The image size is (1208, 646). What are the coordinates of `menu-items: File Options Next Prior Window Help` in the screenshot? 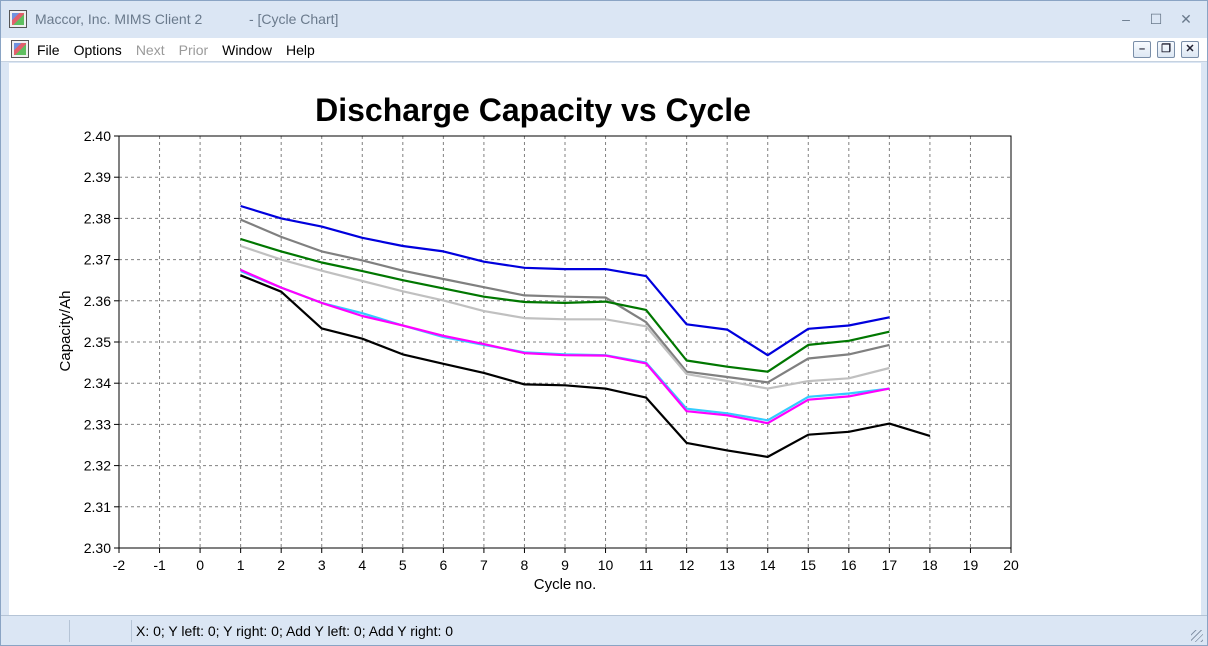 It's located at (183, 50).